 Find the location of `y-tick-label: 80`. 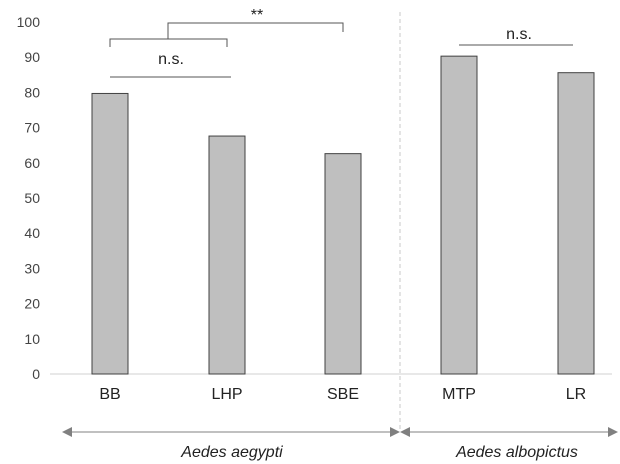

y-tick-label: 80 is located at coordinates (32, 92).